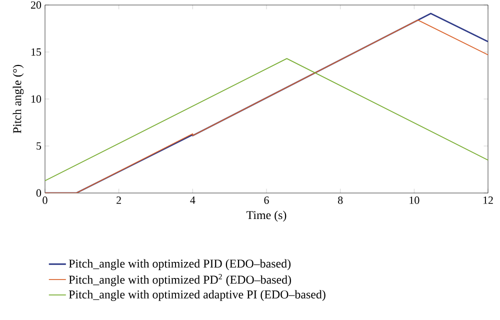  Describe the element at coordinates (36, 99) in the screenshot. I see `y-tick-label: 10` at that location.